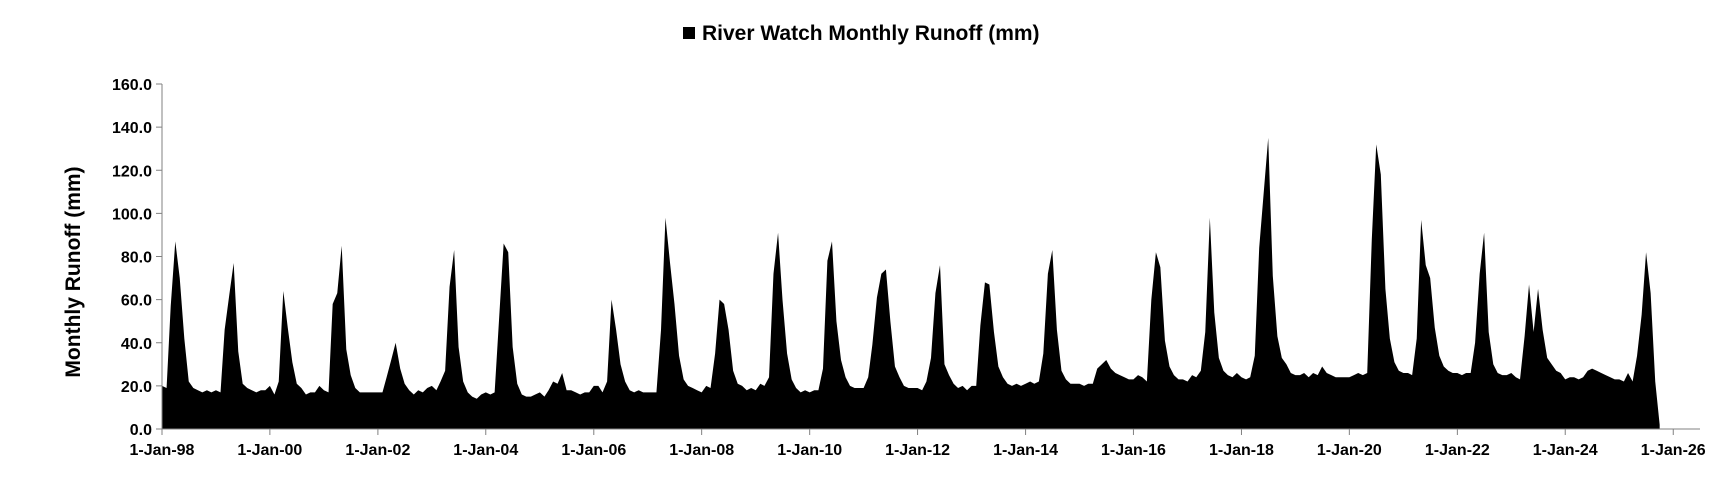 Image resolution: width=1732 pixels, height=481 pixels. I want to click on y-tick-label: 120.0, so click(132, 171).